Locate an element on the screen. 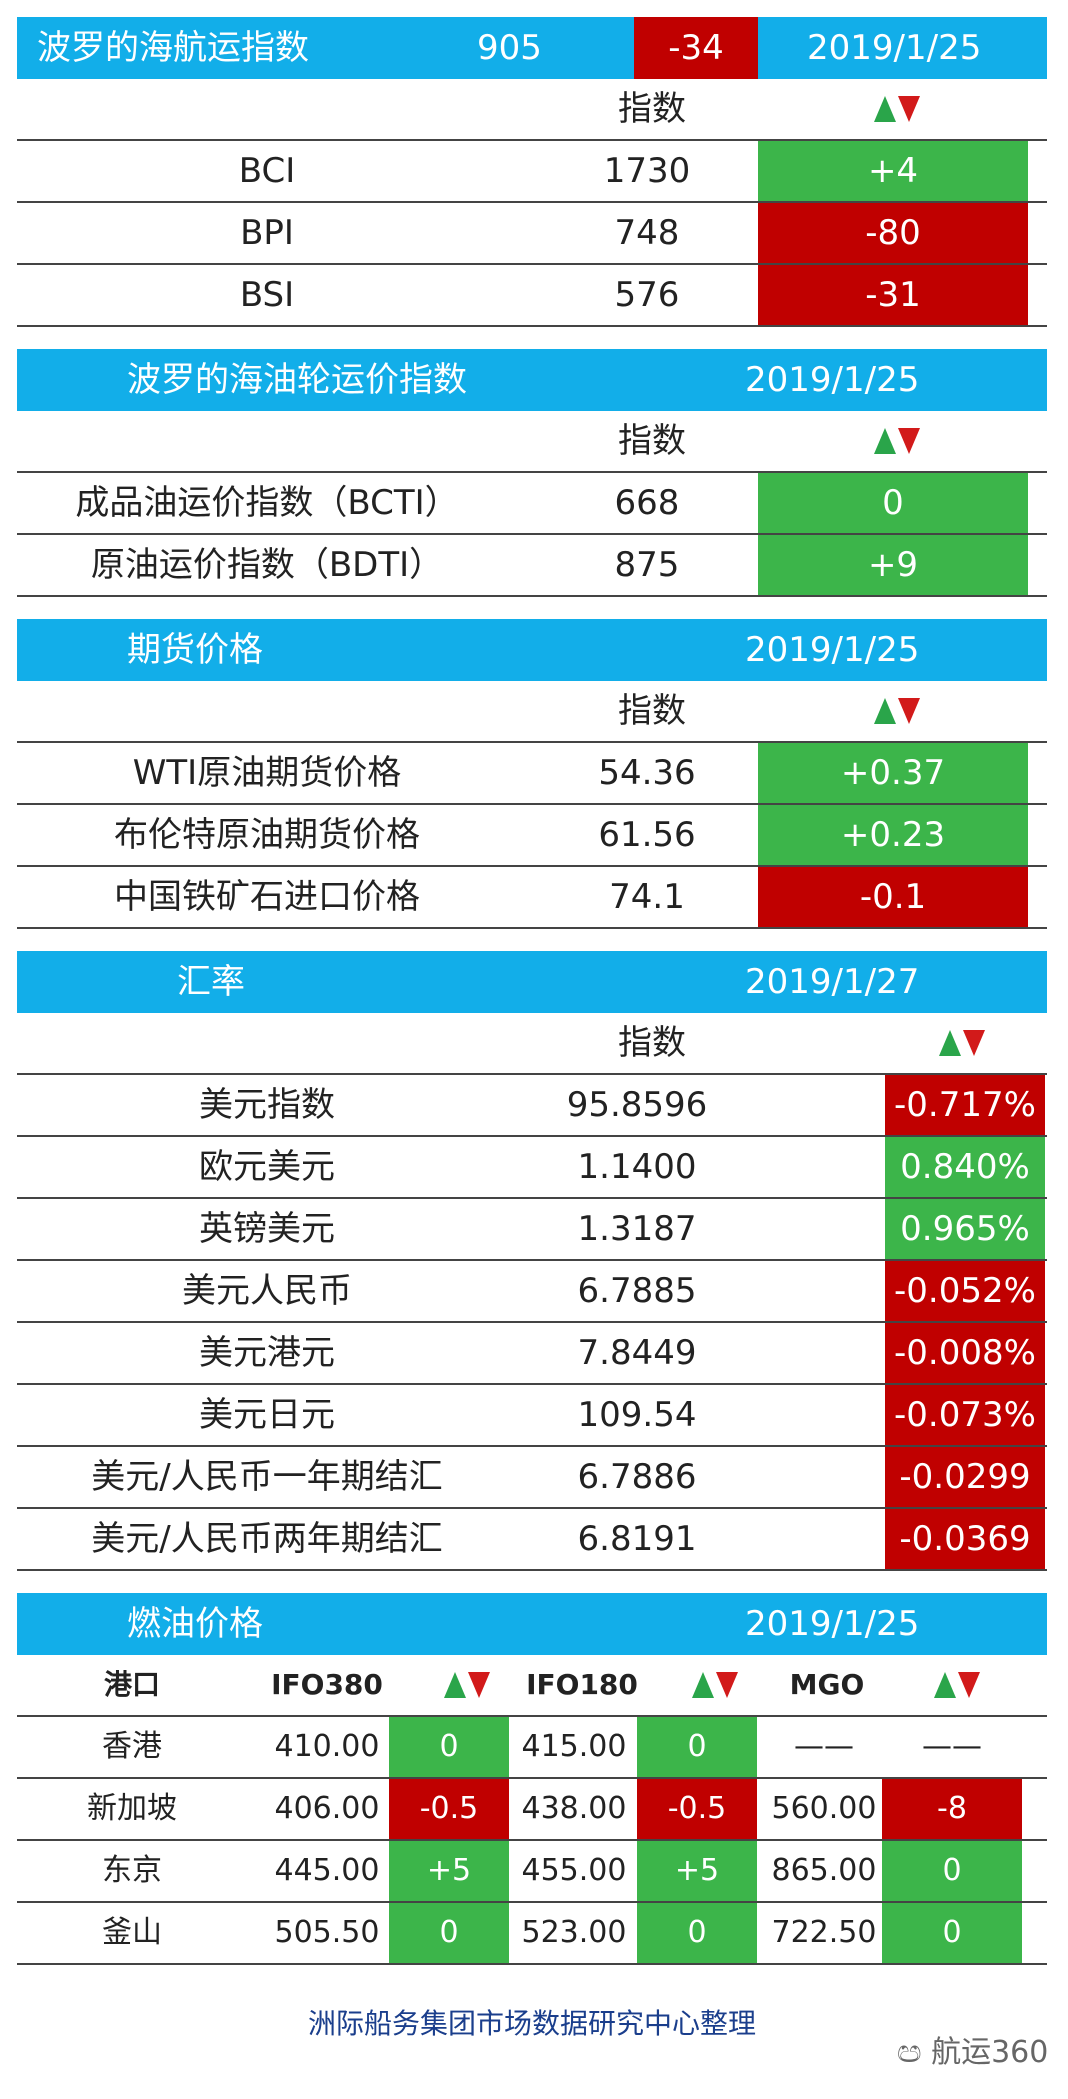  row-value: 95.8596 is located at coordinates (637, 1105).